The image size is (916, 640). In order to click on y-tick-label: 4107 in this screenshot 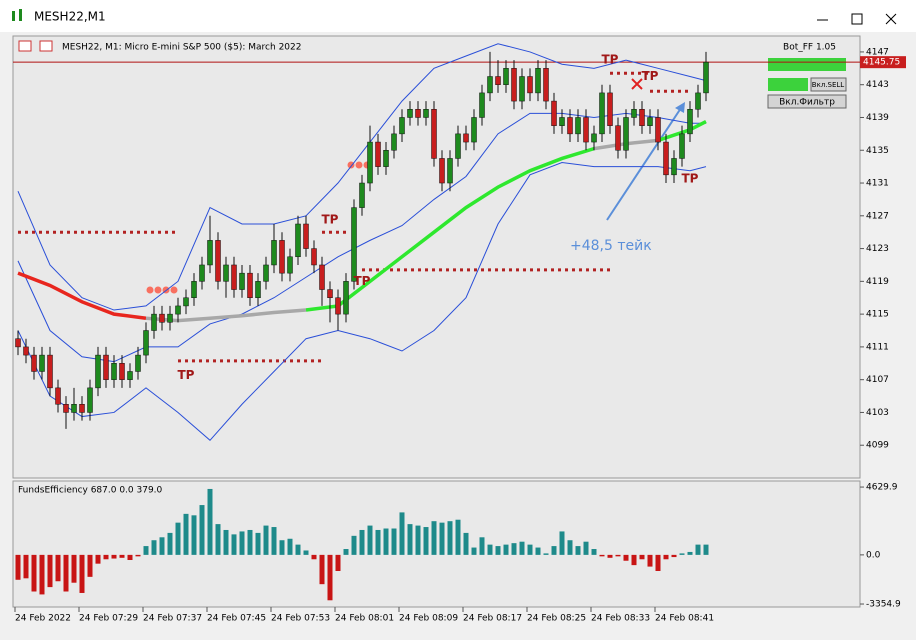, I will do `click(877, 380)`.